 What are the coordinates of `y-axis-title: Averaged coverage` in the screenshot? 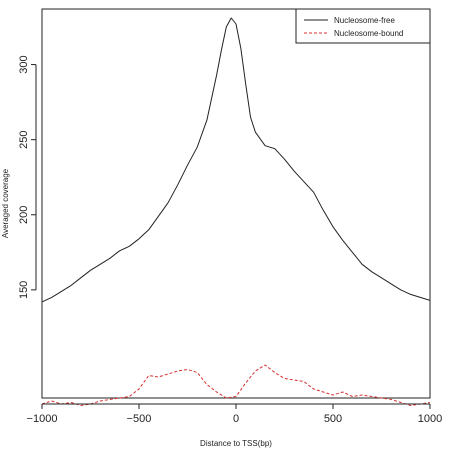 It's located at (5, 203).